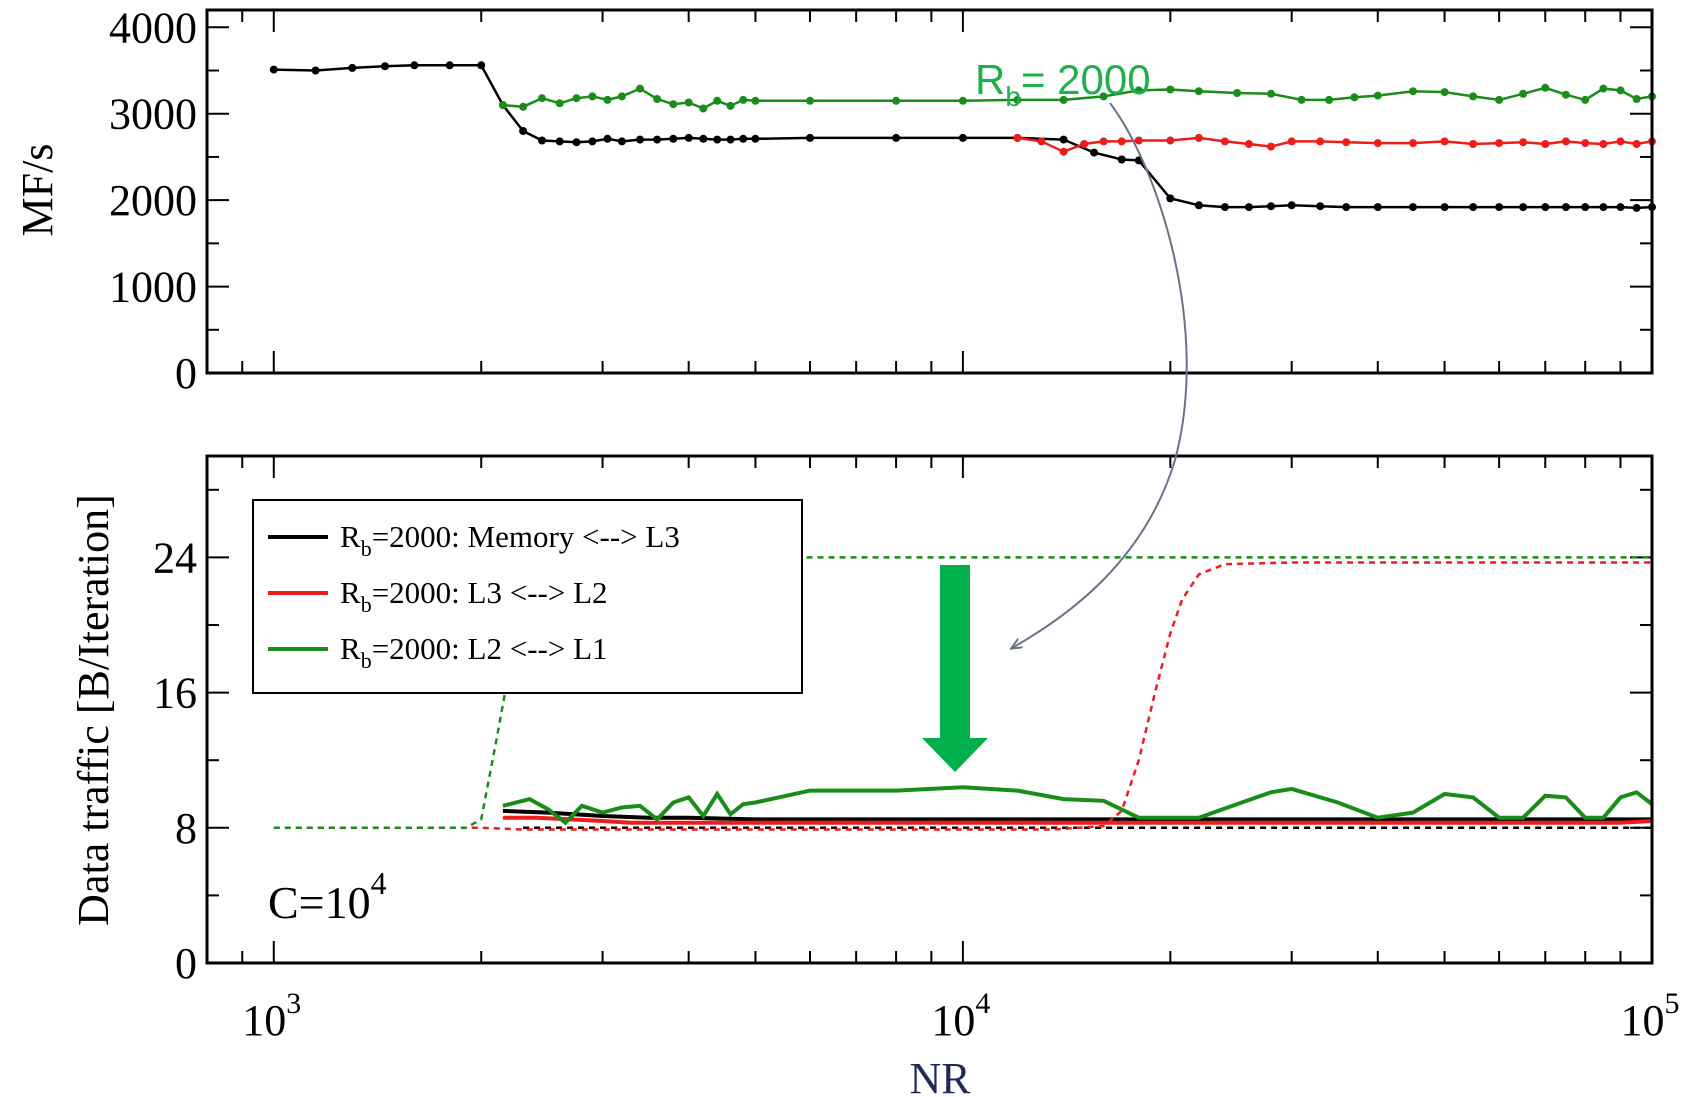 This screenshot has height=1097, width=1697. I want to click on legend-label: Rb=2000: L3 <--> L2, so click(474, 596).